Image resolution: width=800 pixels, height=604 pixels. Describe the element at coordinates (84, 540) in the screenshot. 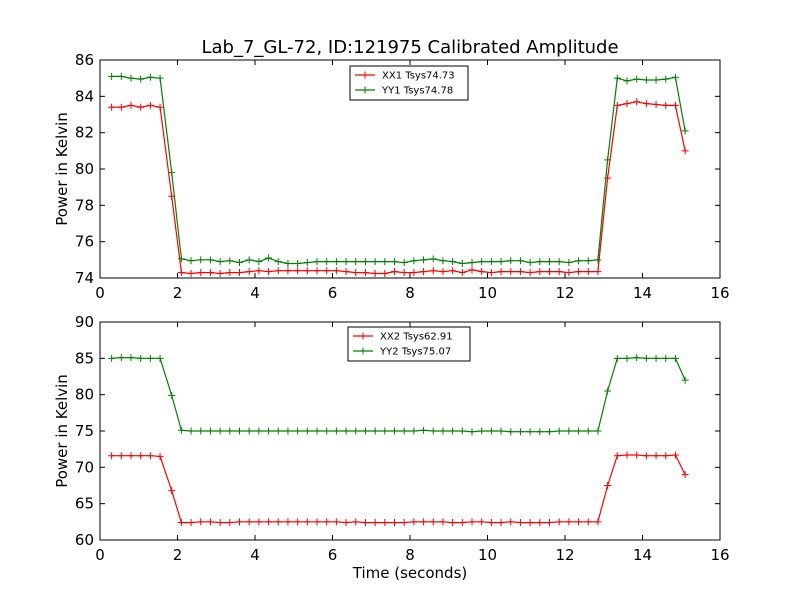

I see `y-tick-label: 60` at that location.